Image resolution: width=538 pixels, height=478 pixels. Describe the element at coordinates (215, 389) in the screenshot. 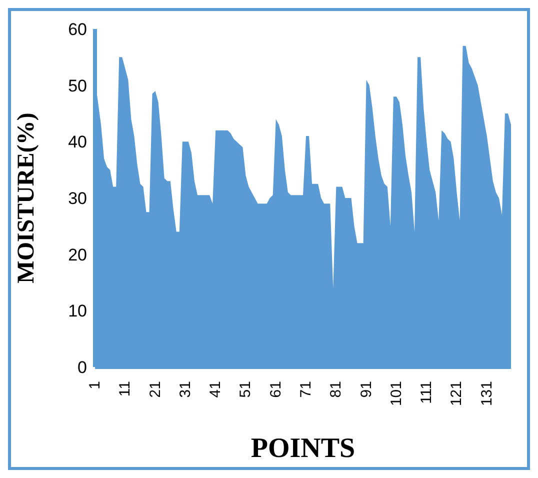

I see `x-tick-label: 41` at that location.